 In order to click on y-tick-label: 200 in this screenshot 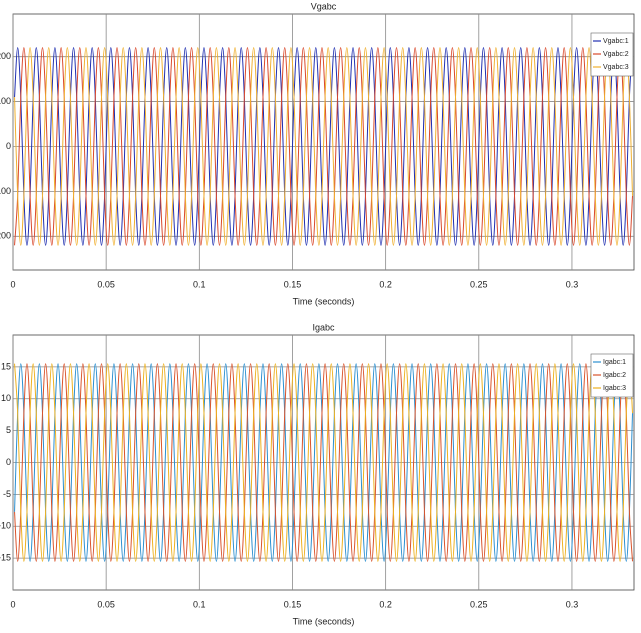, I will do `click(5, 56)`.